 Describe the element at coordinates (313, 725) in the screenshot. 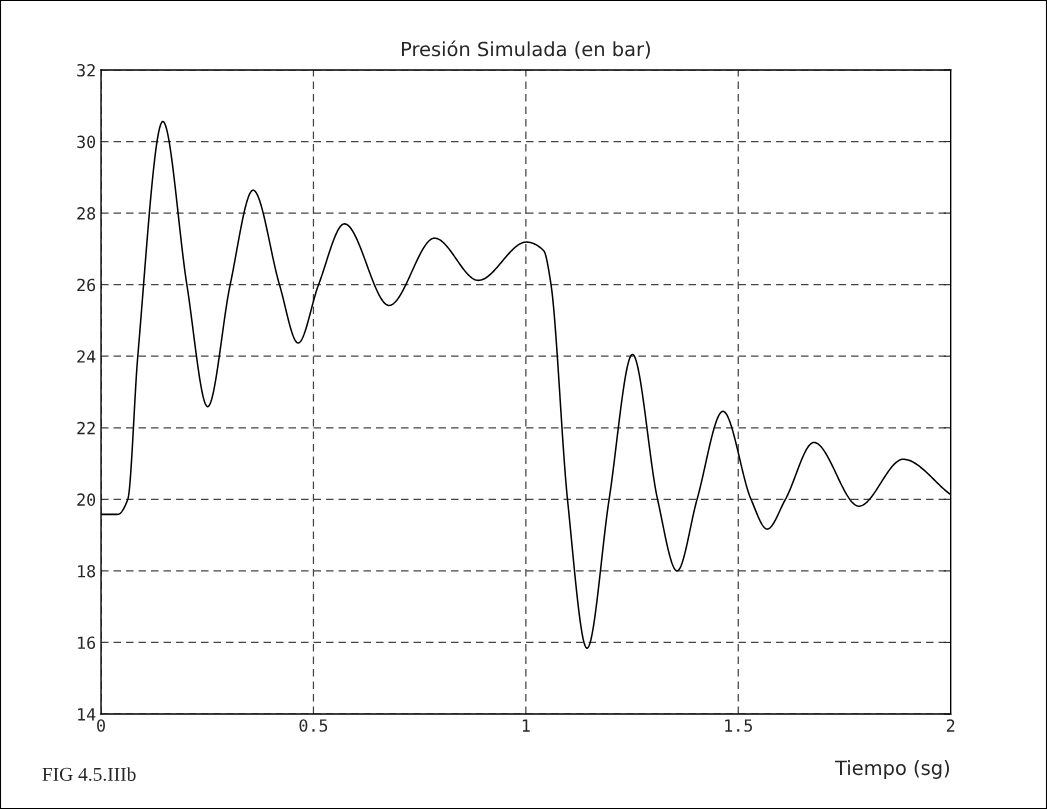

I see `x-tick-label: 0.5` at that location.